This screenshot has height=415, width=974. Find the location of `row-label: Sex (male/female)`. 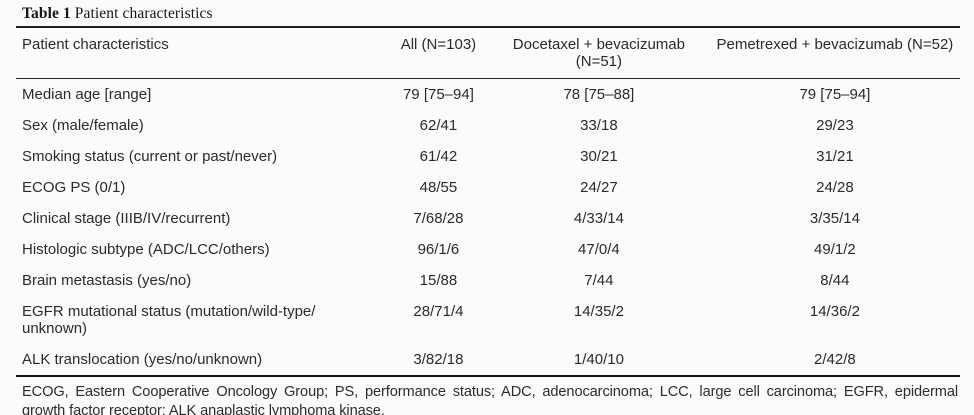

row-label: Sex (male/female) is located at coordinates (83, 125).